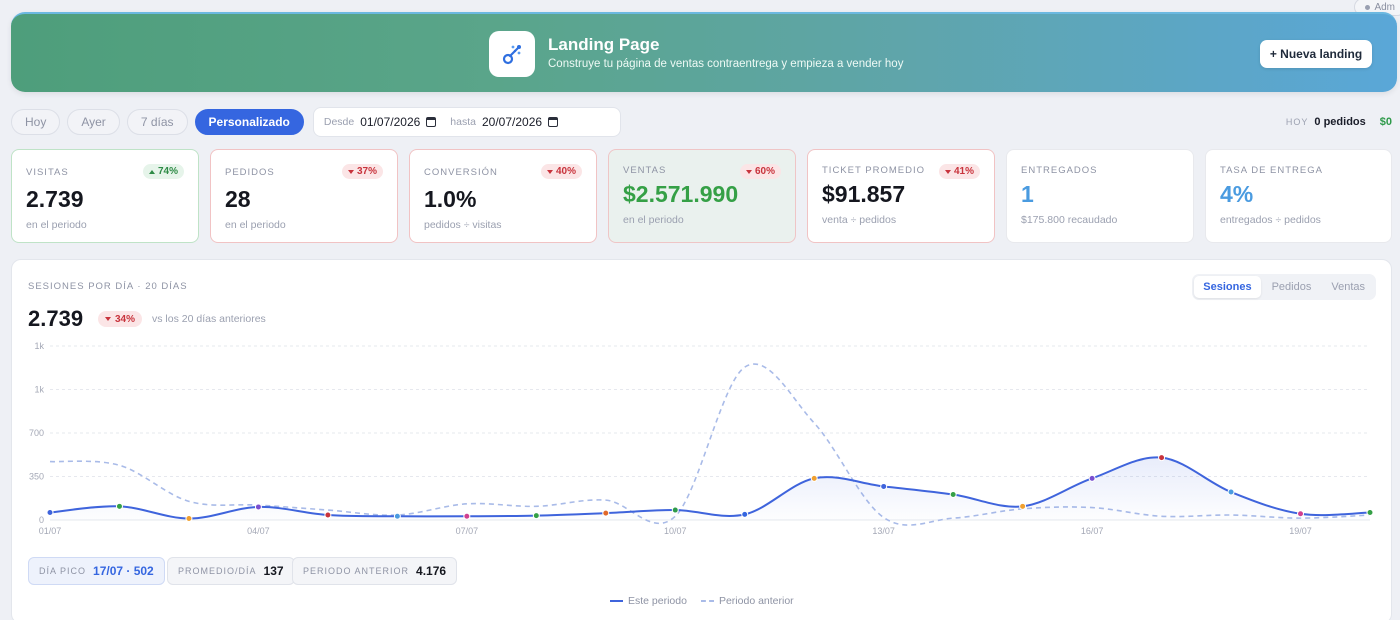 The width and height of the screenshot is (1400, 620). I want to click on kpi-sub: entregados ÷ pedidos, so click(1270, 220).